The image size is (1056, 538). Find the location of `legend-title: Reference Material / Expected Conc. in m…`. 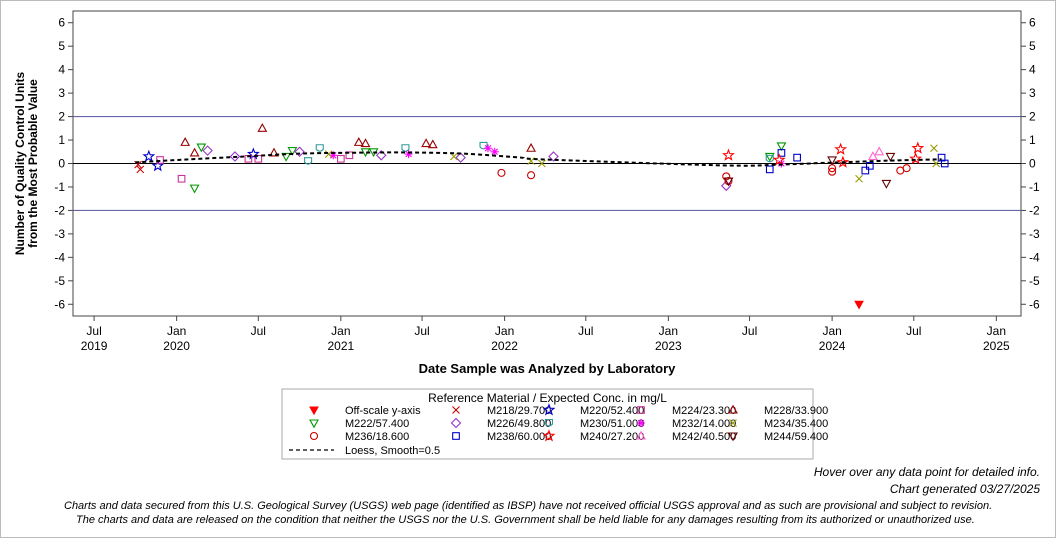

legend-title: Reference Material / Expected Conc. in m… is located at coordinates (547, 398).